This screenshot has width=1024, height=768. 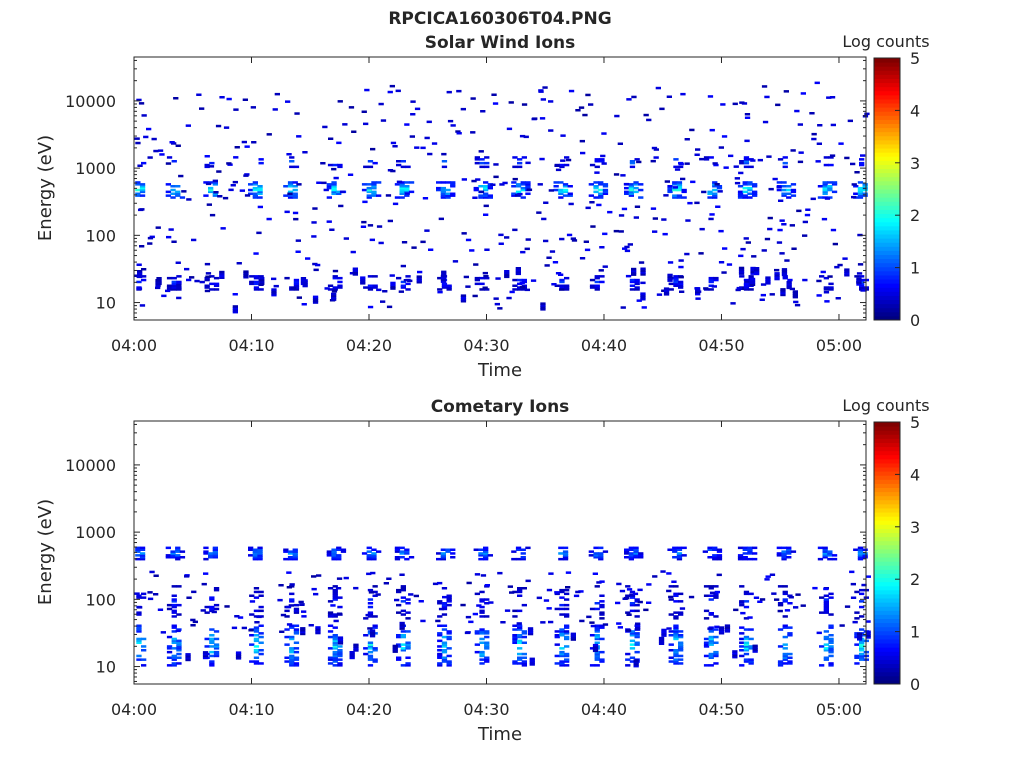 What do you see at coordinates (90, 465) in the screenshot?
I see `y-tick-label: 10000` at bounding box center [90, 465].